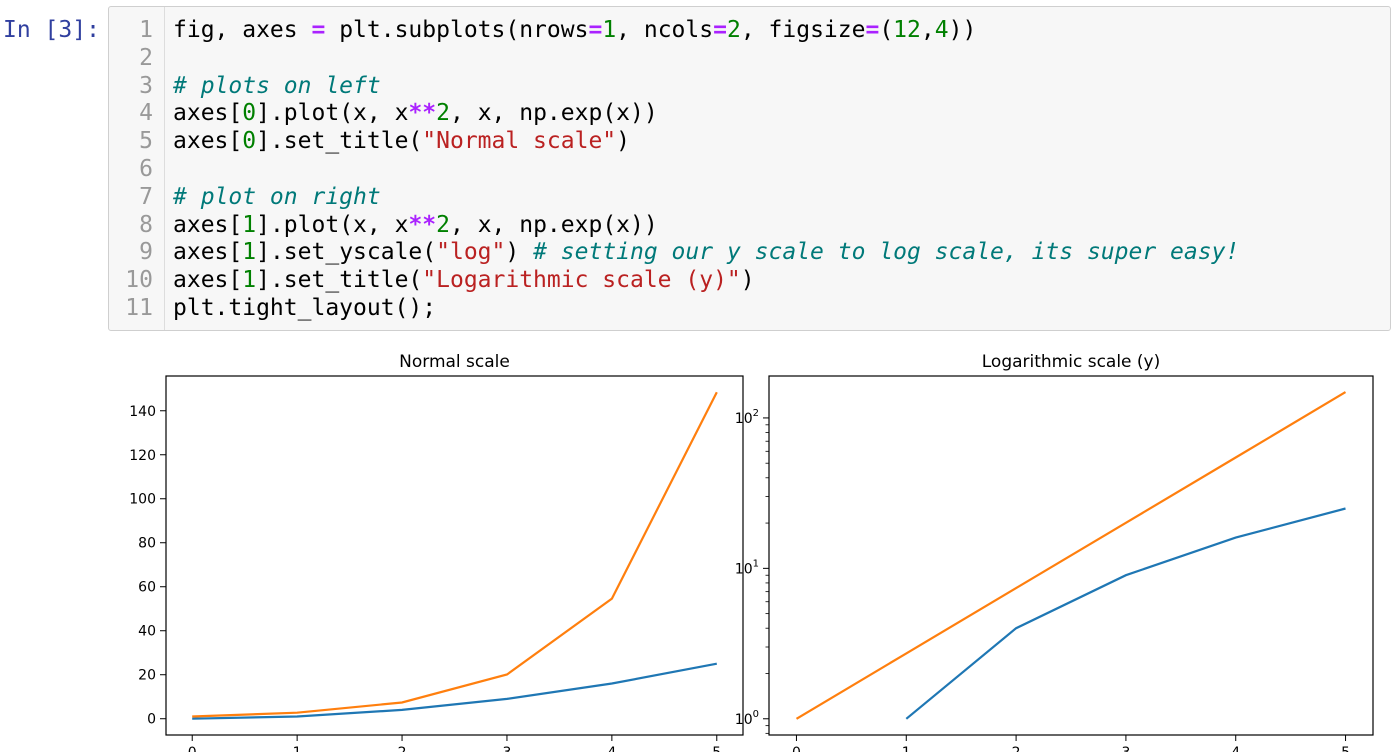  Describe the element at coordinates (907, 30) in the screenshot. I see `code-token: 12` at that location.